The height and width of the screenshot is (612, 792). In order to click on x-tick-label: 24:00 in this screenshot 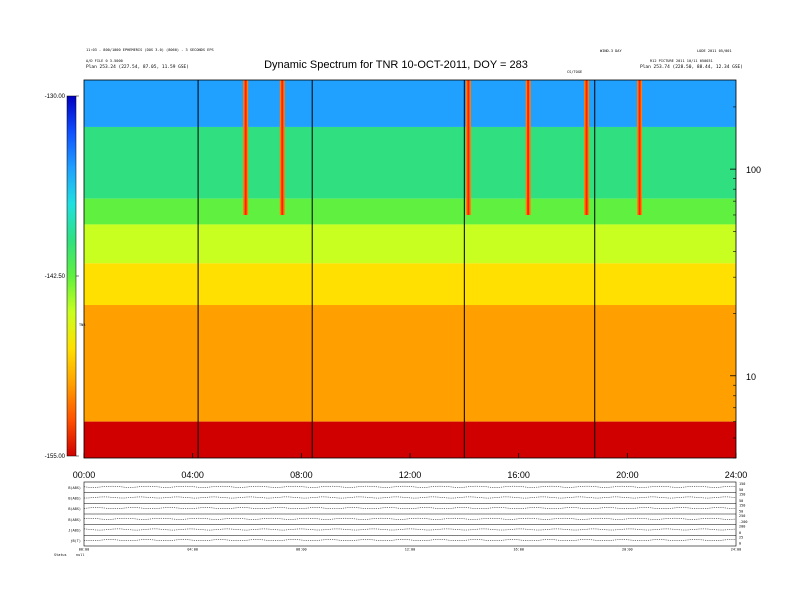, I will do `click(736, 475)`.